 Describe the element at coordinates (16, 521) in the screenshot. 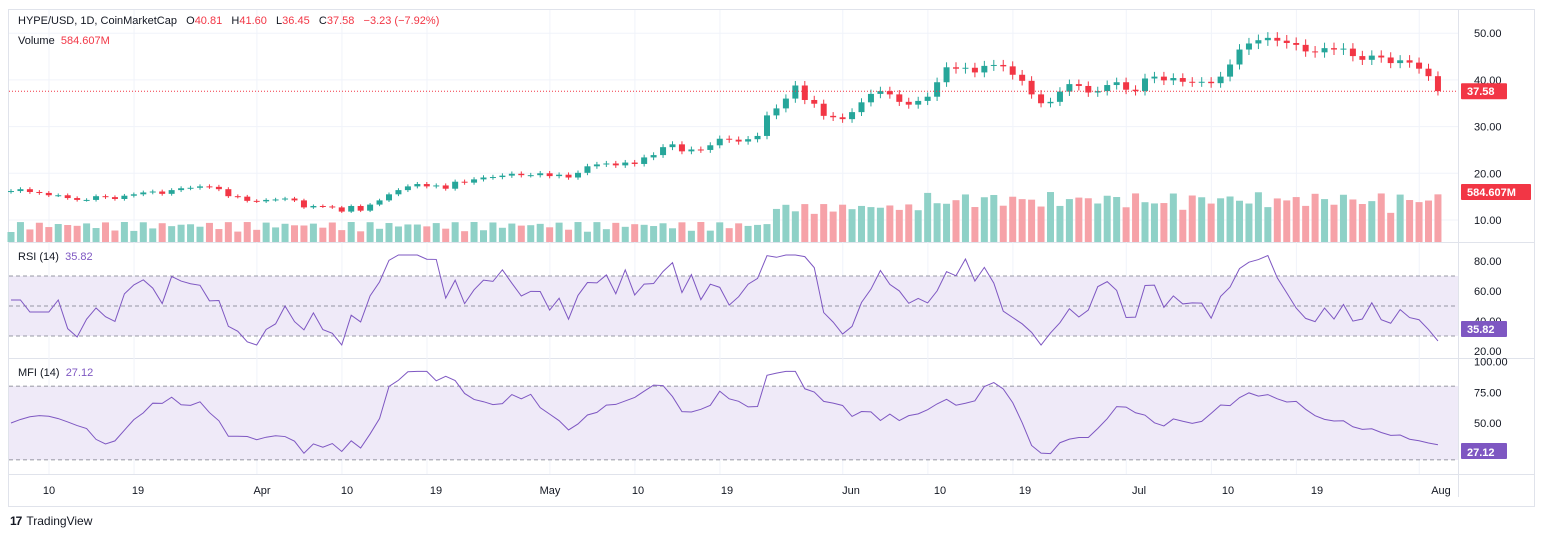

I see `tradingview-logo-icon: 17` at that location.